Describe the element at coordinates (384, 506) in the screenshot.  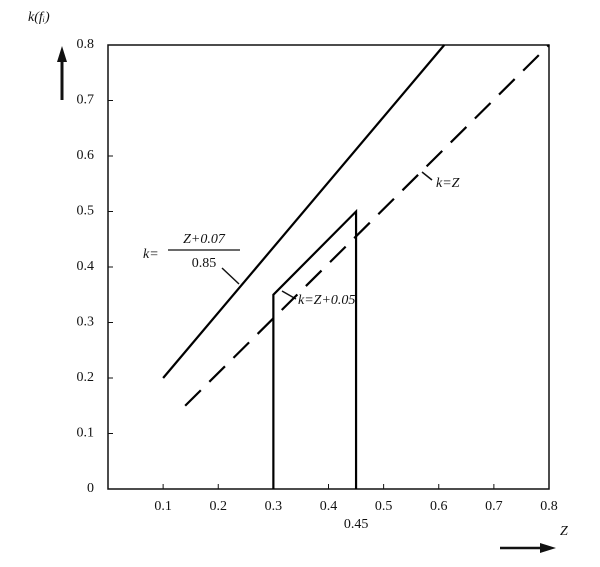
I see `x-tick-label: 0.5` at that location.